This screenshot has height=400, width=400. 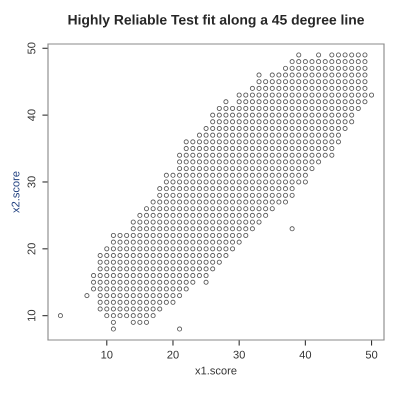 I want to click on y-tick-label: 10, so click(x=32, y=315).